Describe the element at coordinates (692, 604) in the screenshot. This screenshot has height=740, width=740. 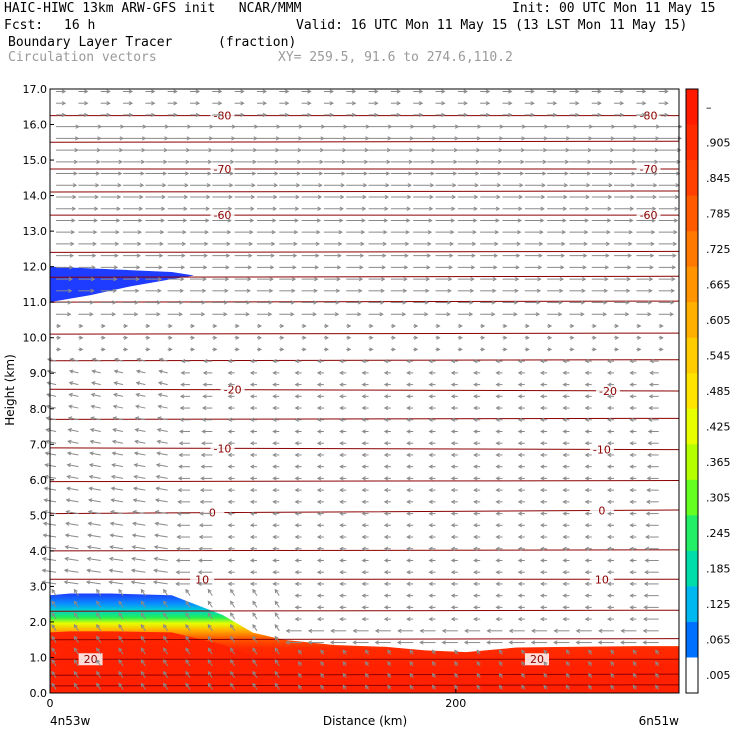
I see `colorbar-swatch` at that location.